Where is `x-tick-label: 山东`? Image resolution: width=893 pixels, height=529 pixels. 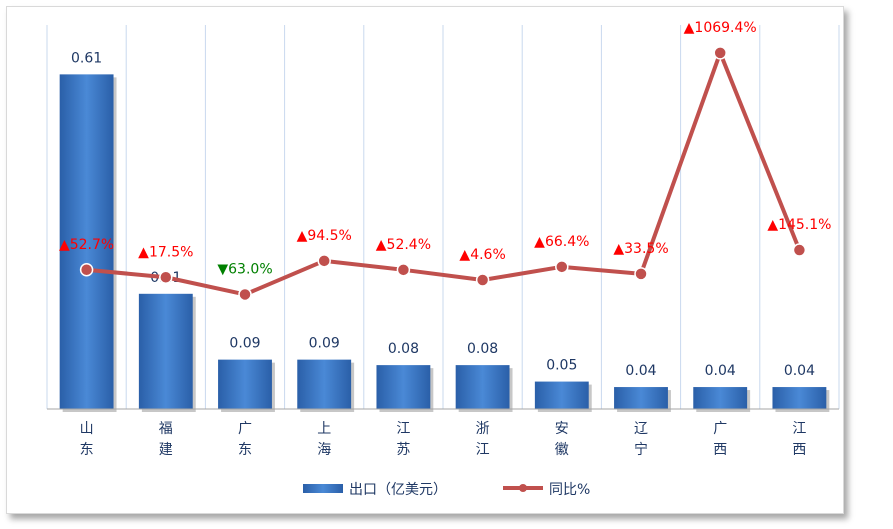 x-tick-label: 山东 is located at coordinates (87, 439).